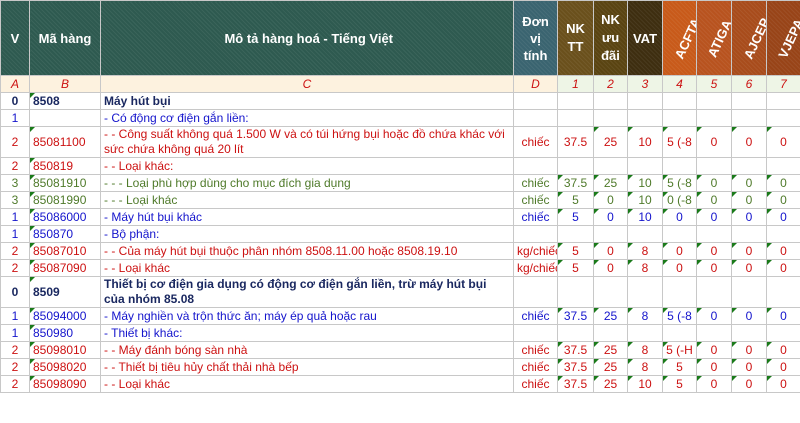  I want to click on header-acfta: ACFTA, so click(679, 38).